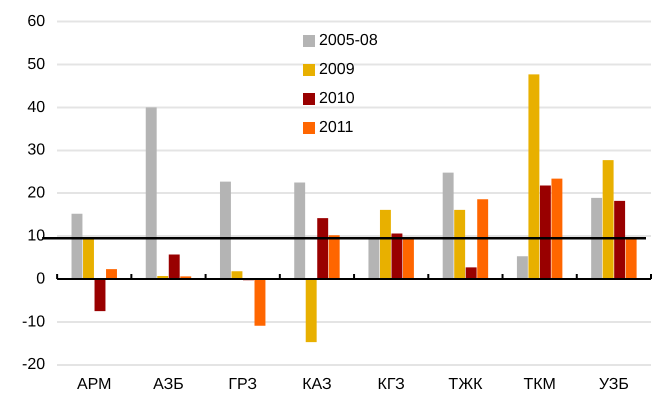 The image size is (653, 404). Describe the element at coordinates (36, 21) in the screenshot. I see `y-tick-label: 60` at that location.